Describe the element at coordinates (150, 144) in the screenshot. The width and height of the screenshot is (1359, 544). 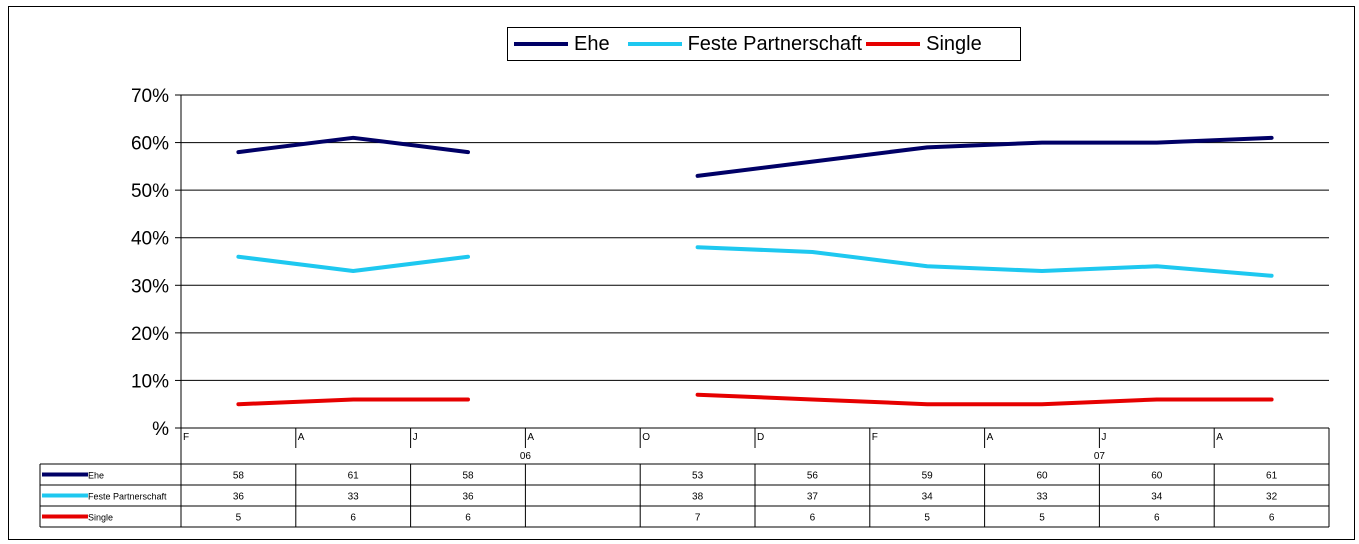
I see `y-tick-label: 60%` at that location.